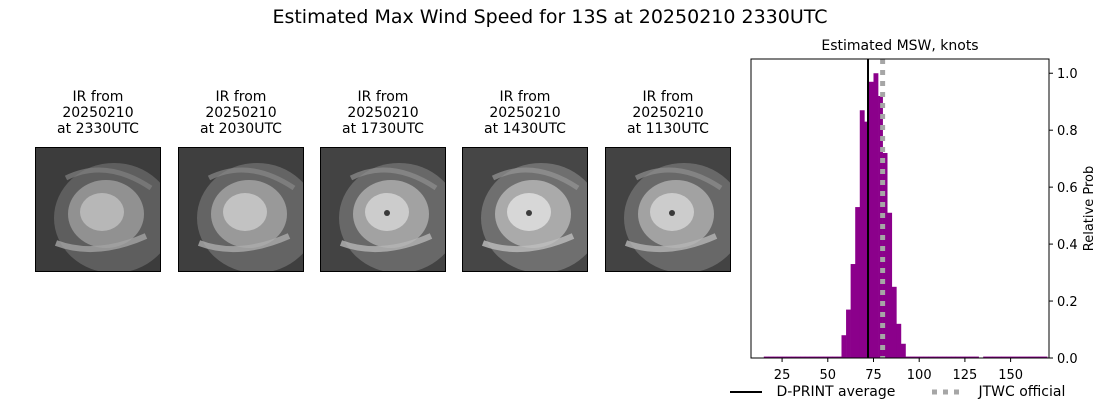 The width and height of the screenshot is (1100, 409). I want to click on x-tick-label: 25, so click(782, 375).